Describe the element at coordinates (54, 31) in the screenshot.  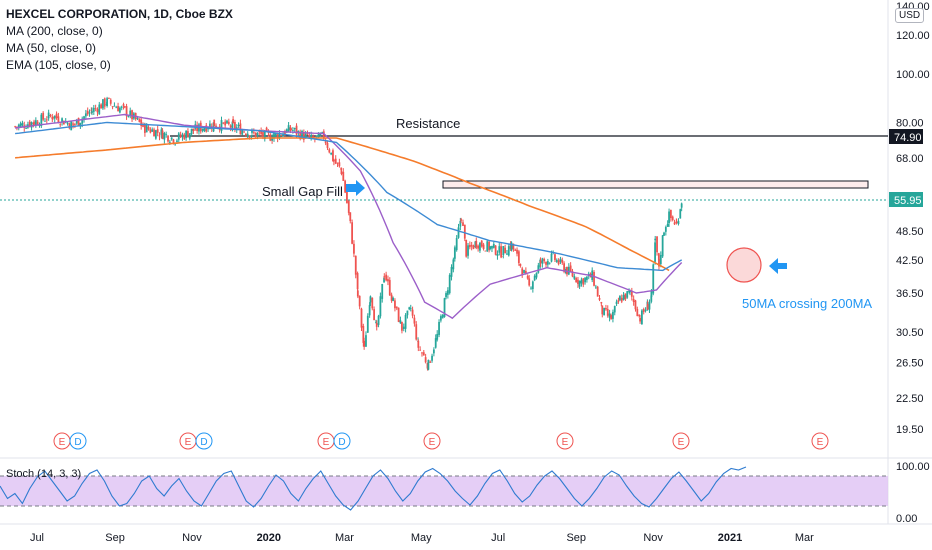
I see `ma200-legend: MA (200, close, 0)` at that location.